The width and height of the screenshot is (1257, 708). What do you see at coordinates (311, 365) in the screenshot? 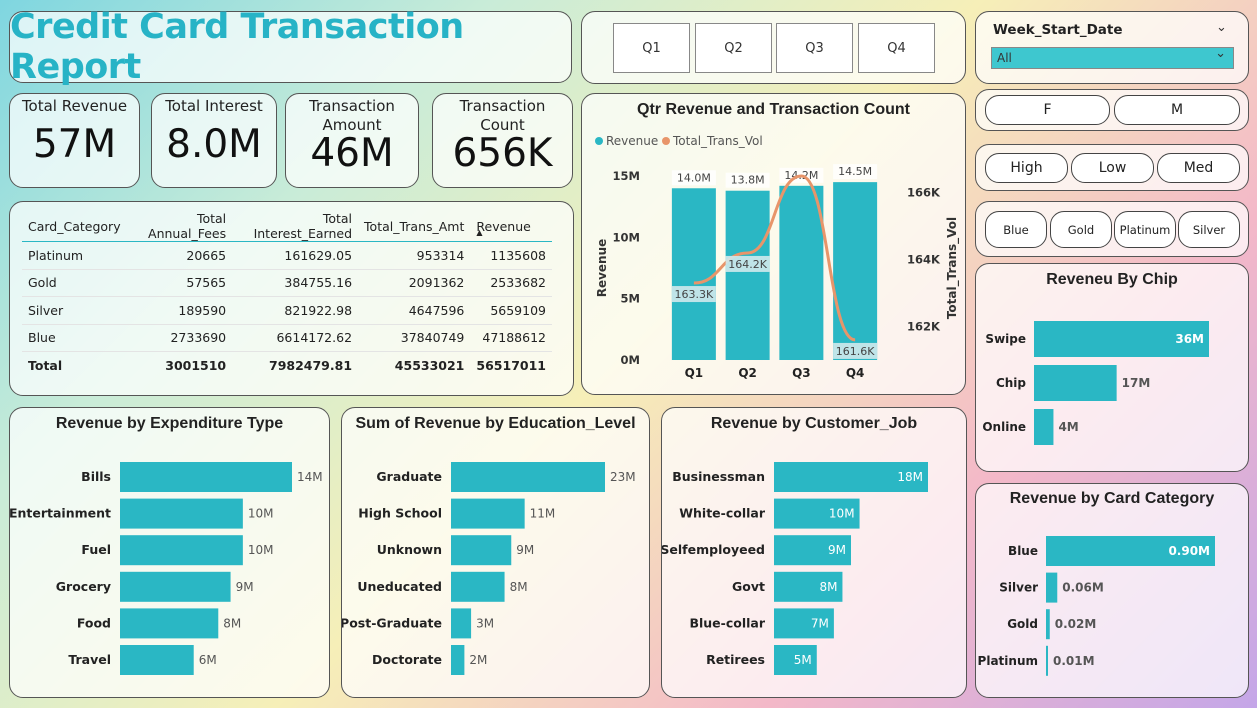
I see `table-cell: 7982479.81` at bounding box center [311, 365].